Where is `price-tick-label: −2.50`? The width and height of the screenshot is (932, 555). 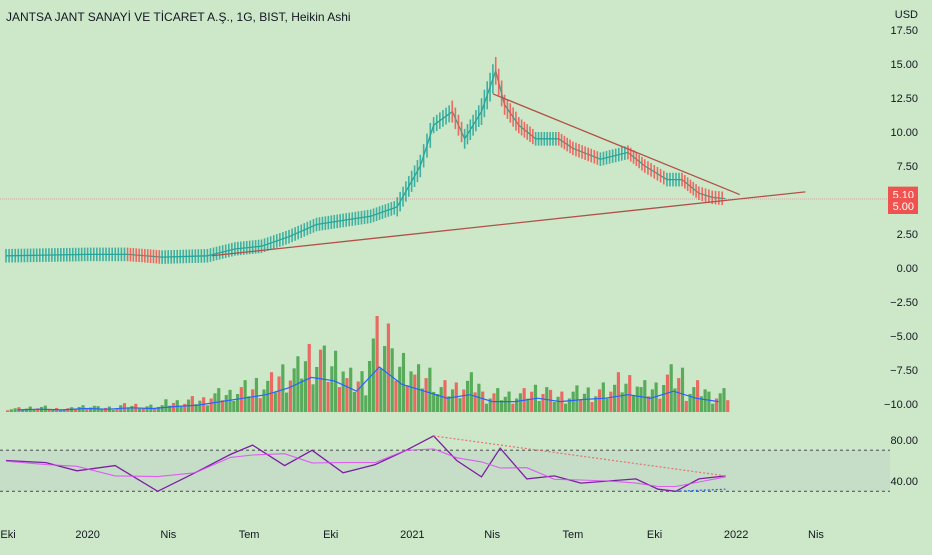 price-tick-label: −2.50 is located at coordinates (904, 303).